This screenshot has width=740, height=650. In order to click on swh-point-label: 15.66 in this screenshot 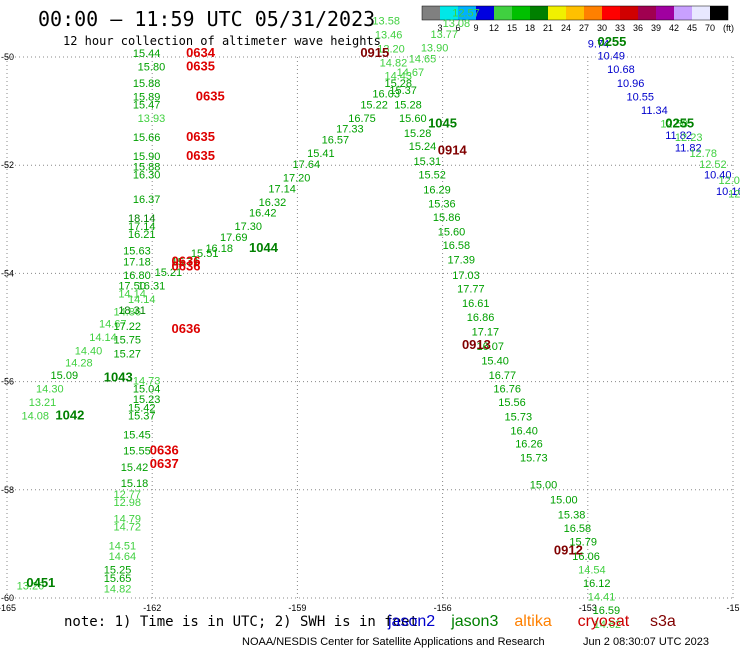, I will do `click(147, 138)`.